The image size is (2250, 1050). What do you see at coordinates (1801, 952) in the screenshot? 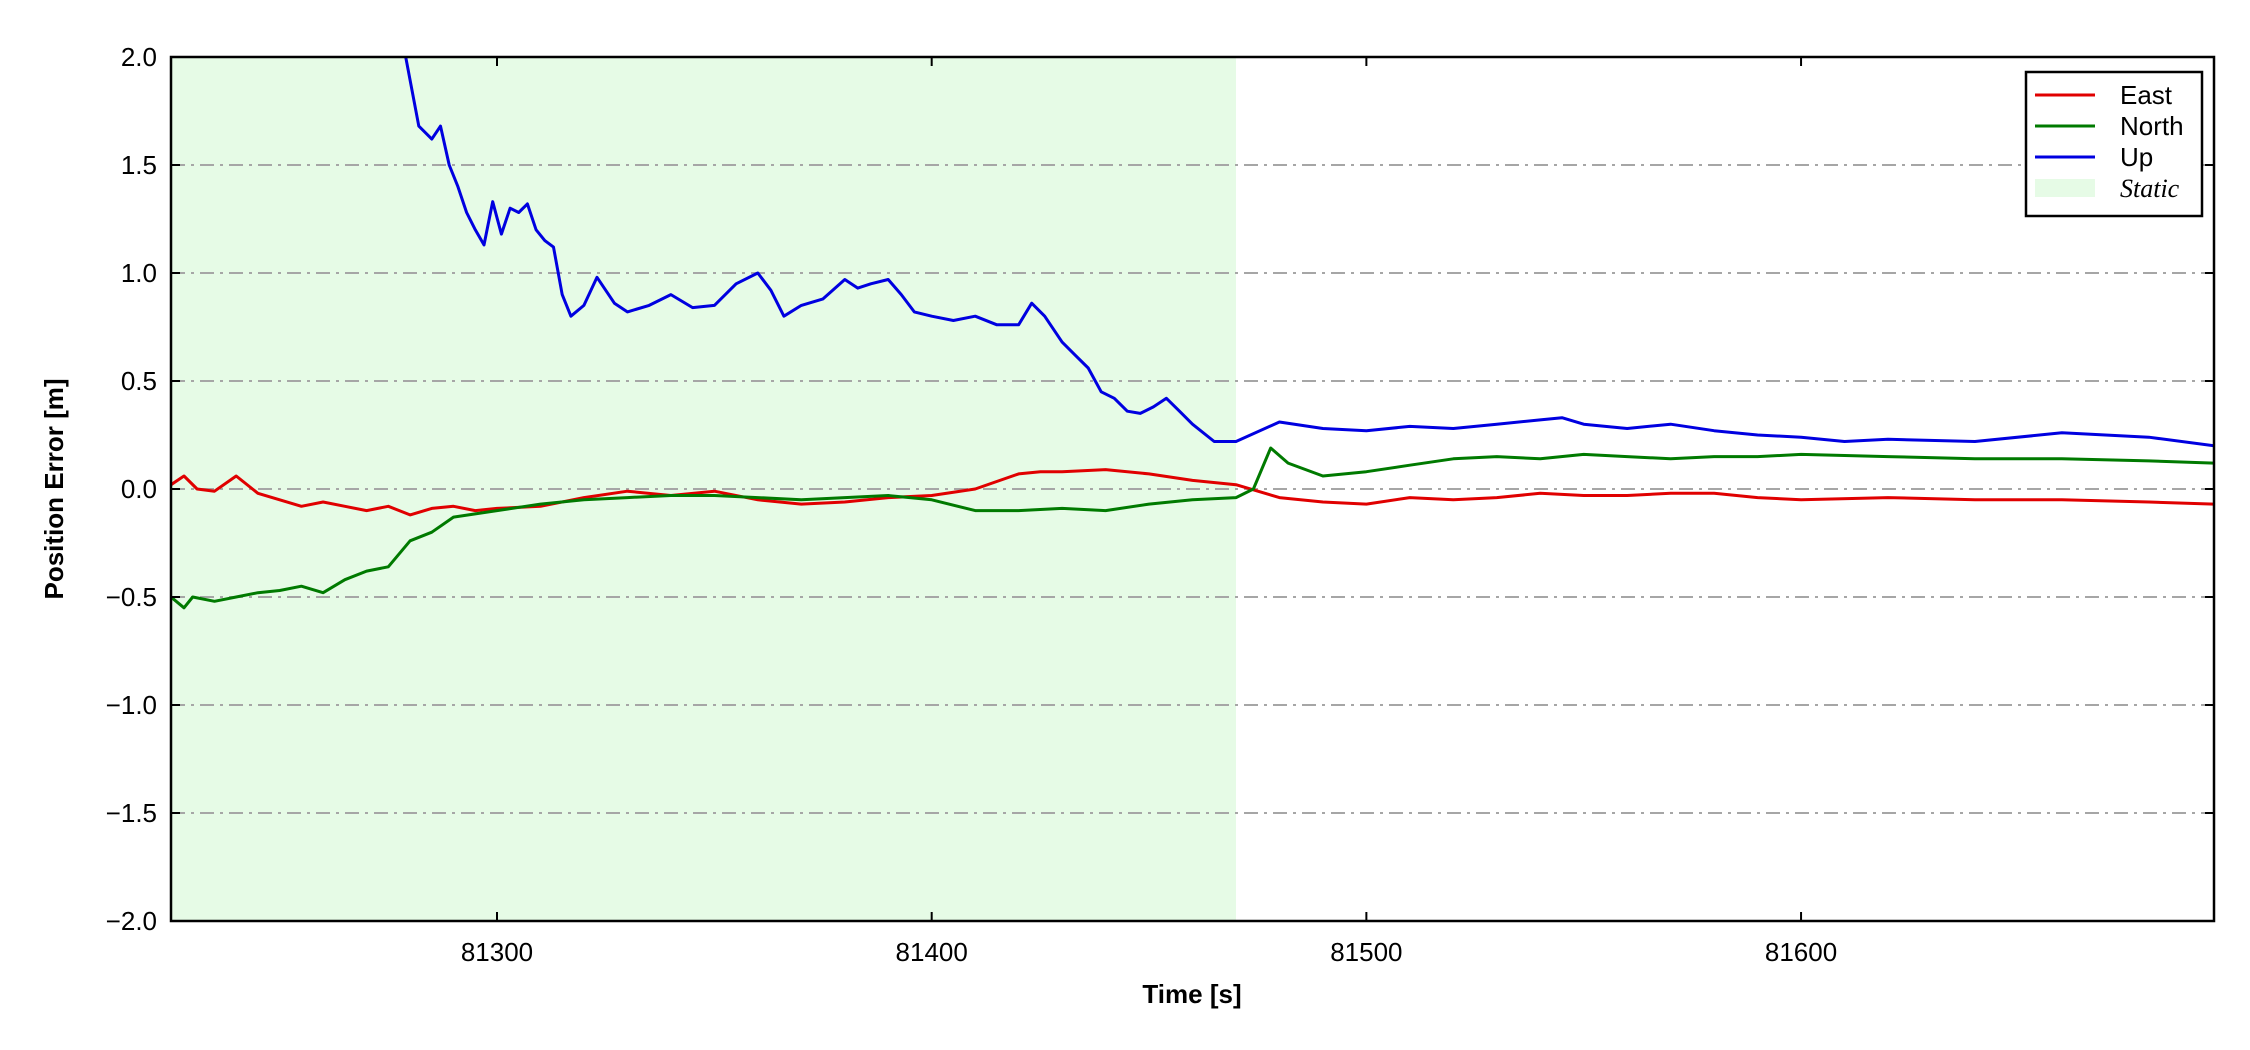
I see `x-tick-label-3: 81600` at bounding box center [1801, 952].